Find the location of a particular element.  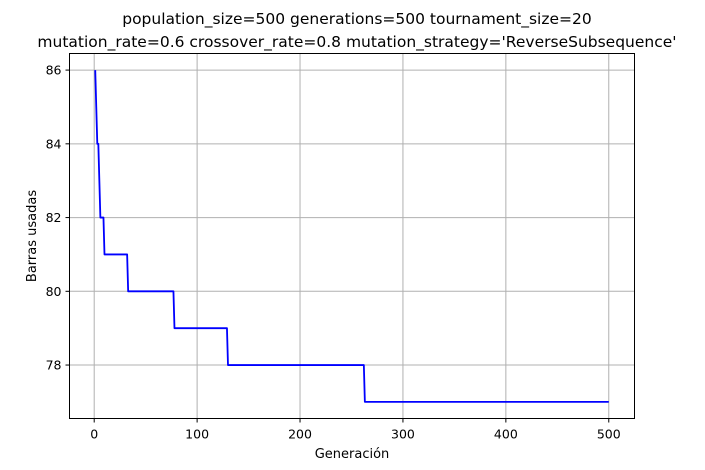

x-tick-label: 500 is located at coordinates (609, 434).